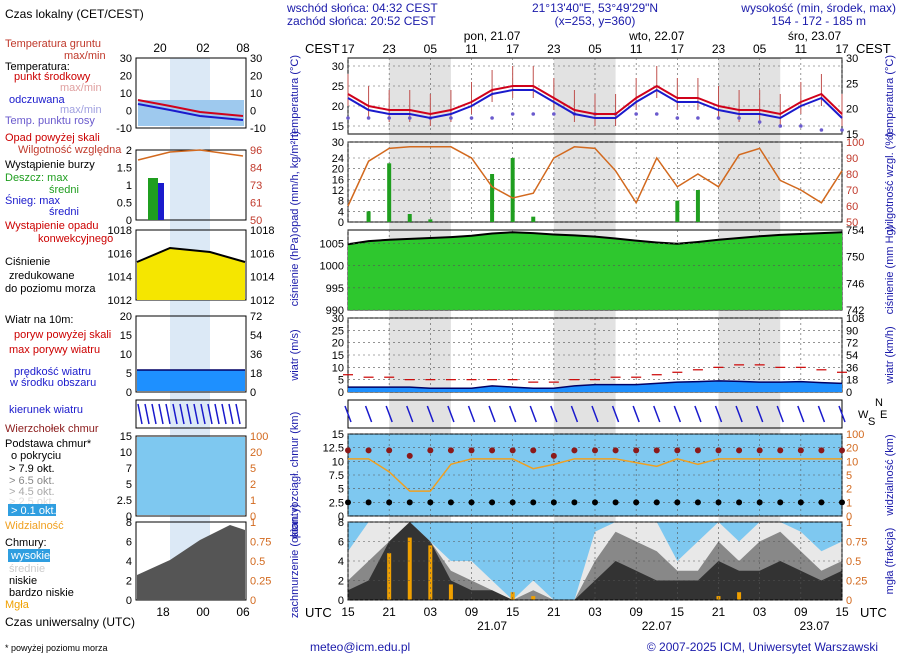 The width and height of the screenshot is (910, 660). I want to click on temp-ytitle-right: temperatura (°C), so click(890, 96).